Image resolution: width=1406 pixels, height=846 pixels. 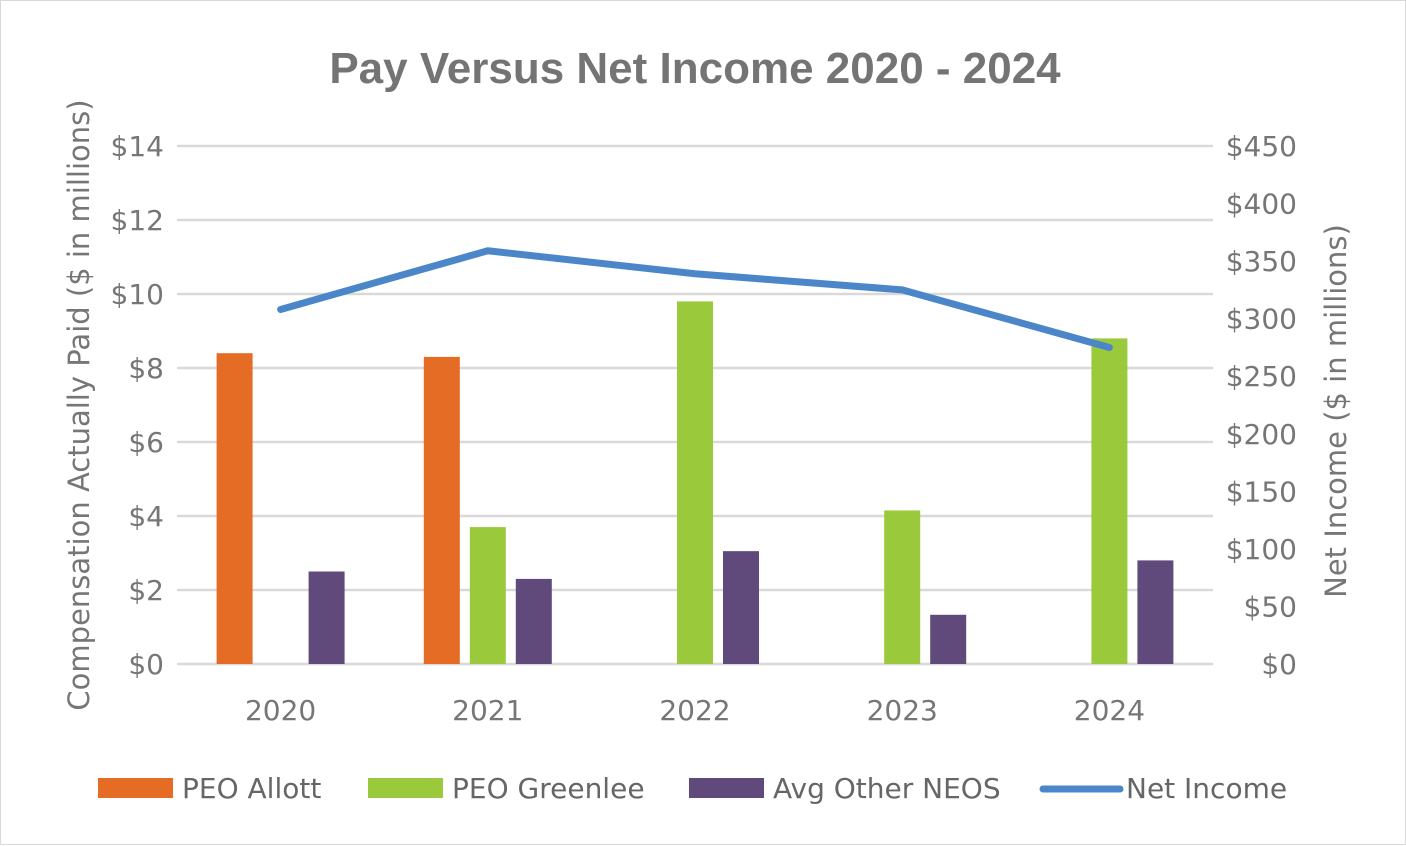 What do you see at coordinates (1261, 261) in the screenshot?
I see `right-tick-label: $350` at bounding box center [1261, 261].